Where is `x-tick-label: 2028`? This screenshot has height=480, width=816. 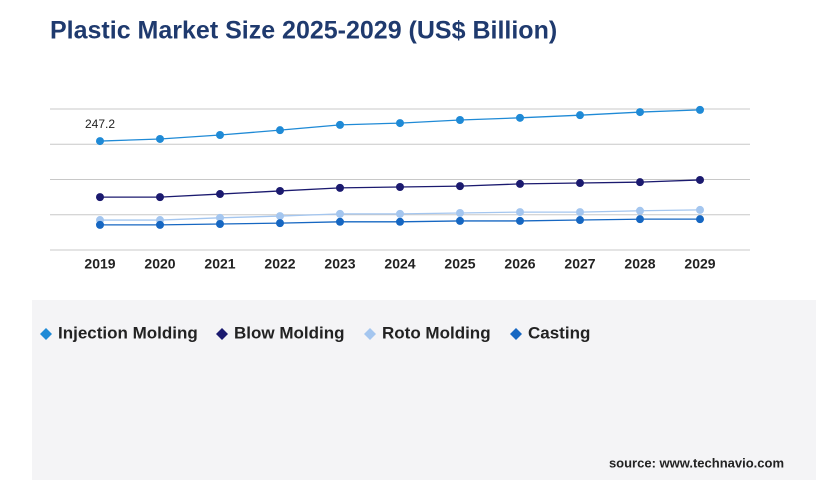
x-tick-label: 2028 is located at coordinates (639, 264).